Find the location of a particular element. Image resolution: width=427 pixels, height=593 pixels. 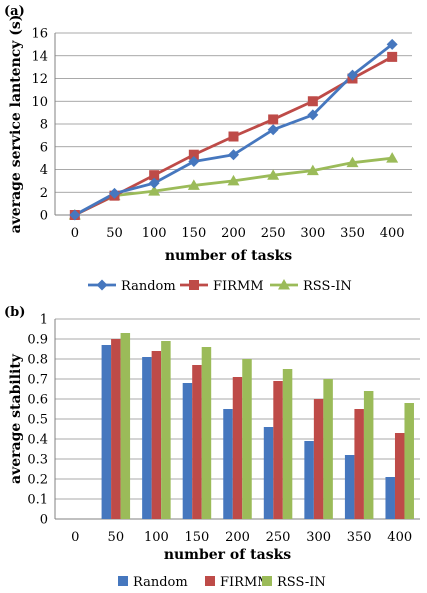

panel-label: (b) is located at coordinates (14, 312).